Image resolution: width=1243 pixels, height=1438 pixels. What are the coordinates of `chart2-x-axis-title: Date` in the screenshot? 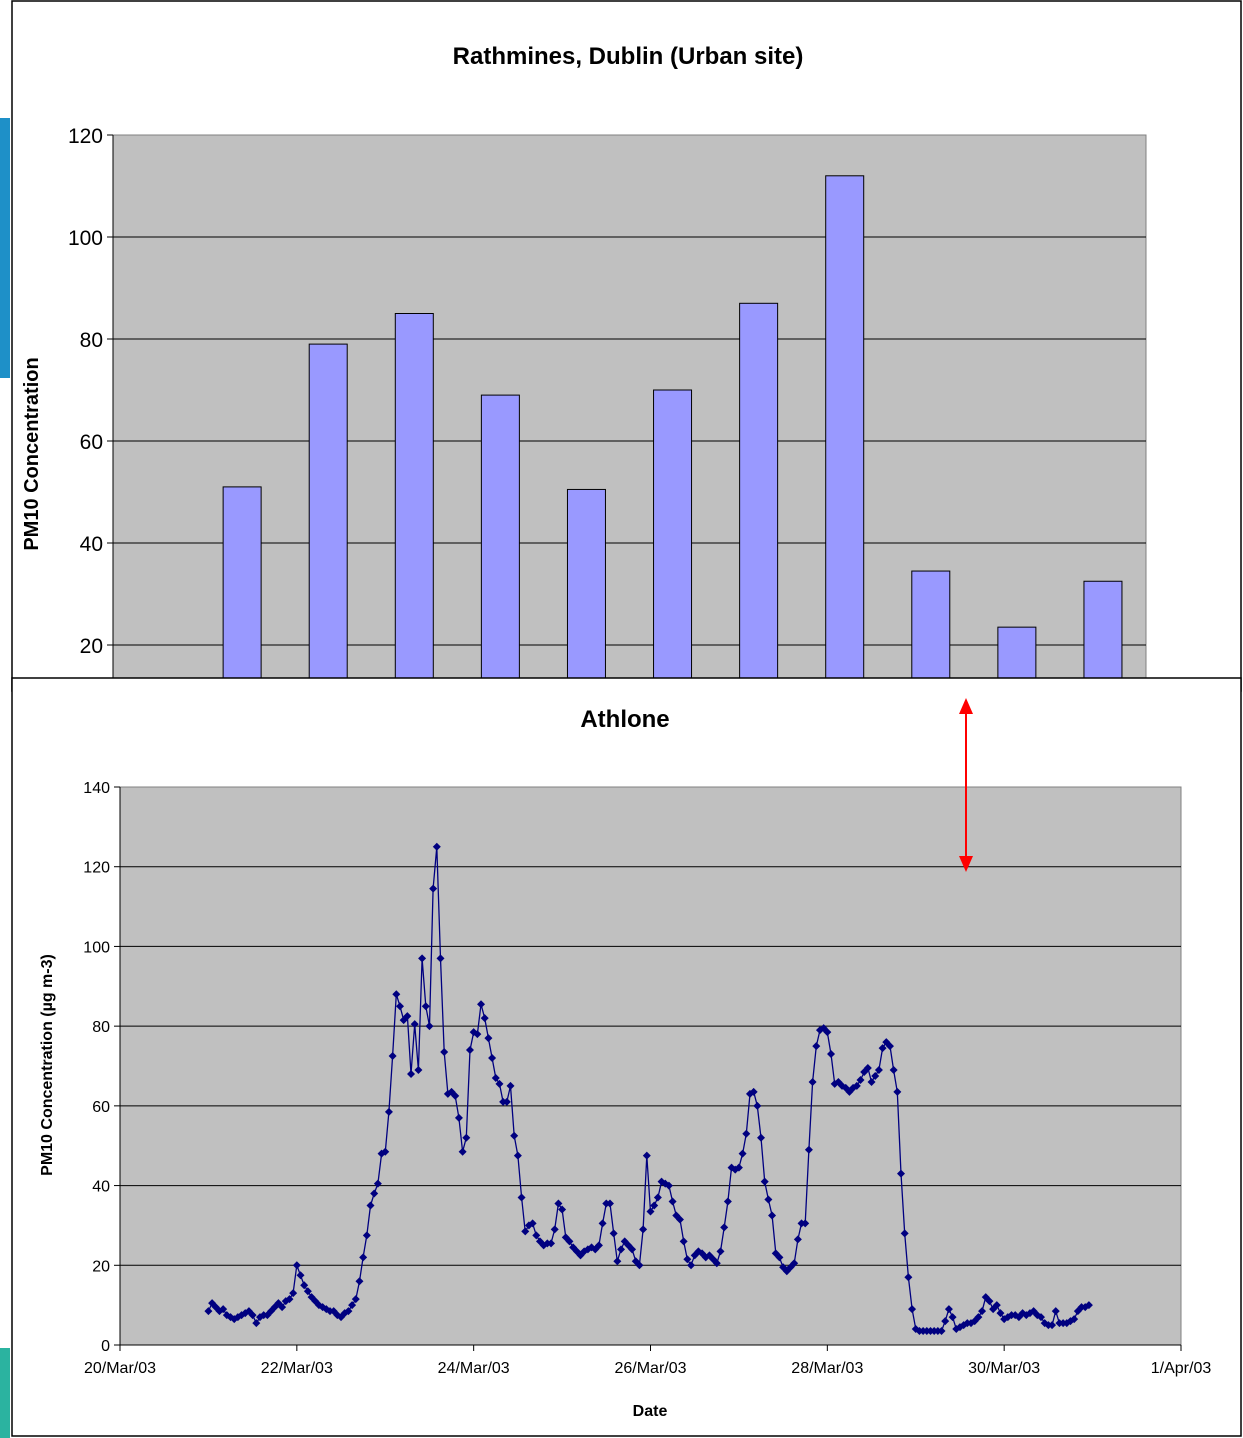 It's located at (650, 1411).